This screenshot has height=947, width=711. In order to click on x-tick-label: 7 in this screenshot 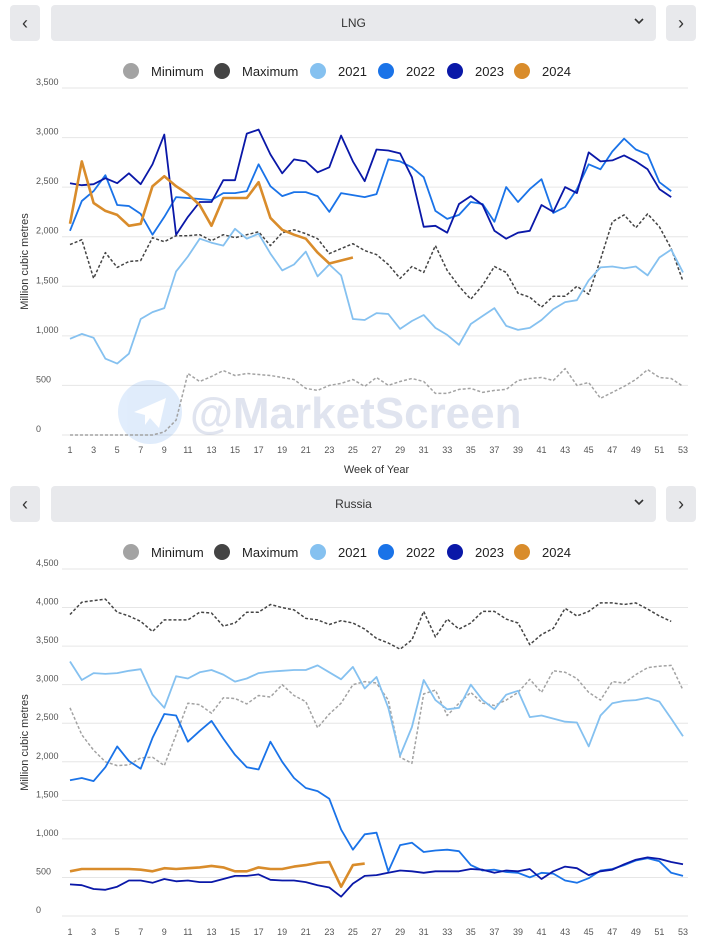, I will do `click(140, 450)`.